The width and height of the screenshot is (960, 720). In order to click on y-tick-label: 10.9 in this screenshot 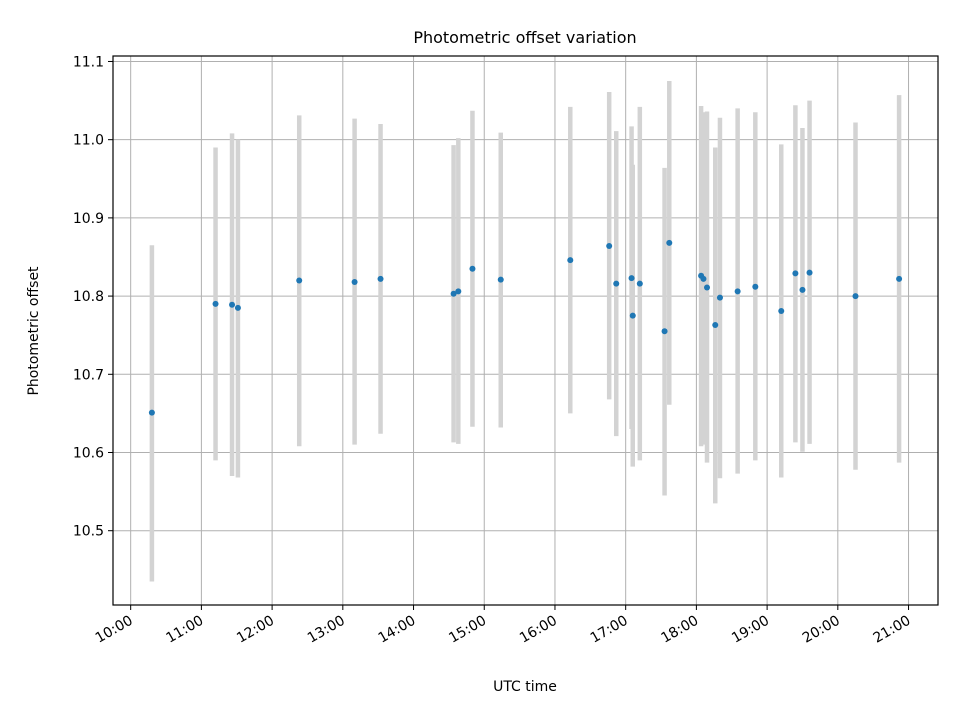, I will do `click(88, 219)`.